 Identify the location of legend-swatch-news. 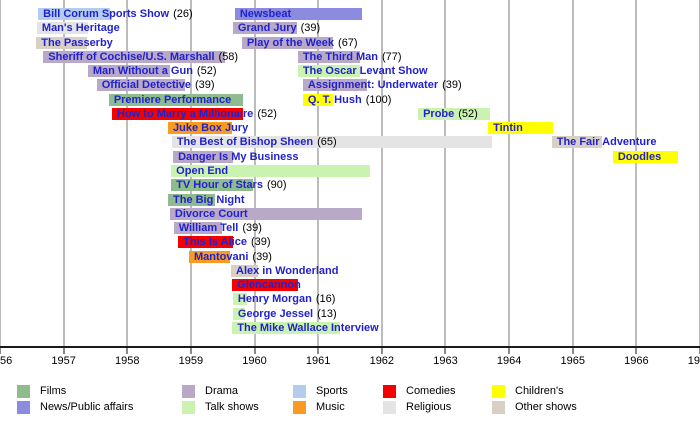
(23, 407).